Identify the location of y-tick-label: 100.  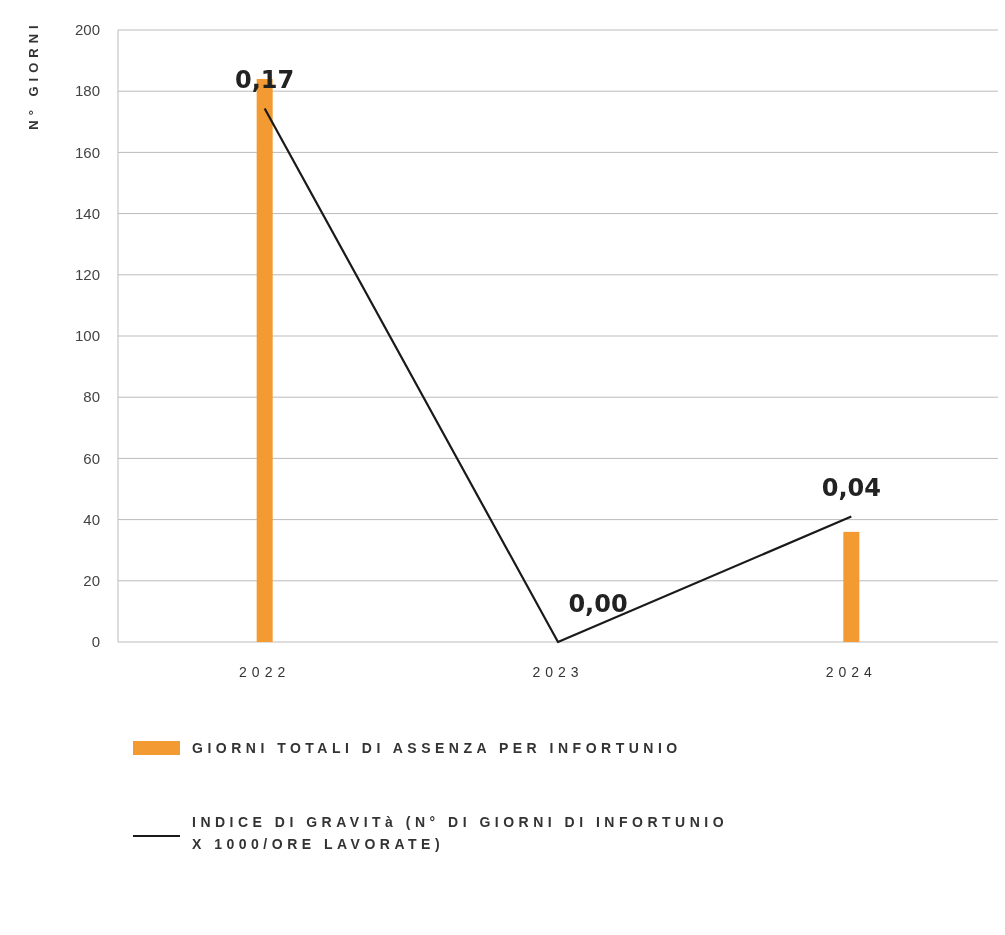
(87, 336).